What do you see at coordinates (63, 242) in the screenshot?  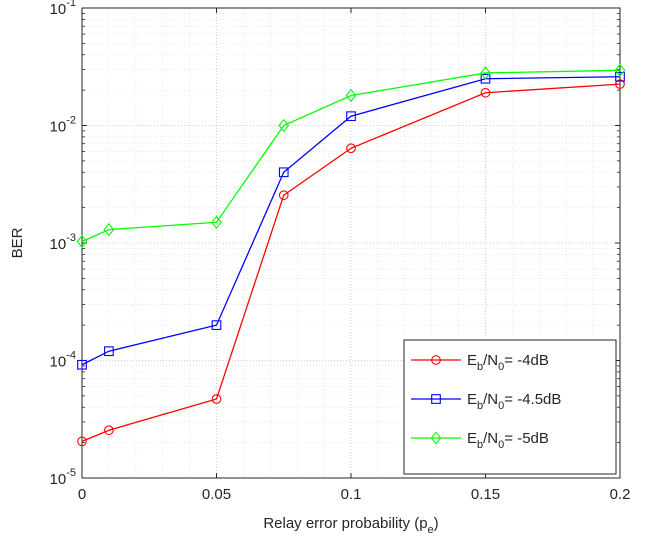 I see `y-tick-label: 10⁻³` at bounding box center [63, 242].